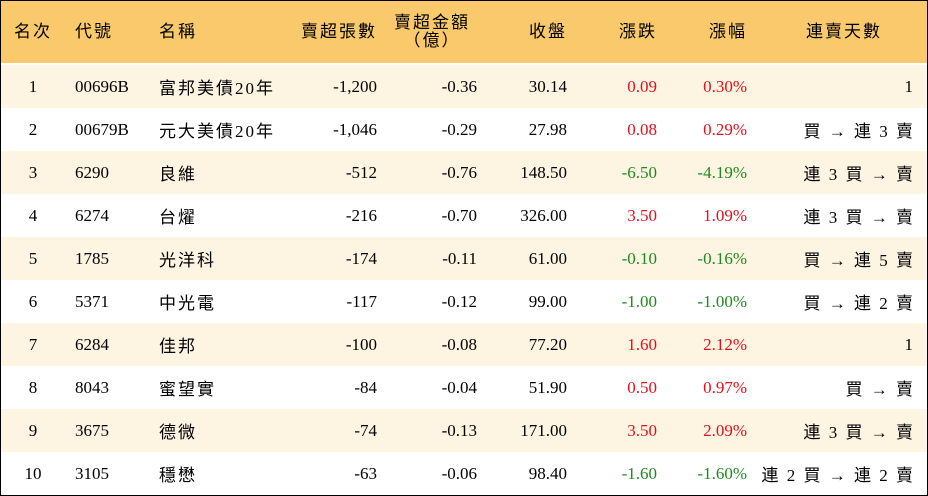  I want to click on table-cell: 德微, so click(178, 432).